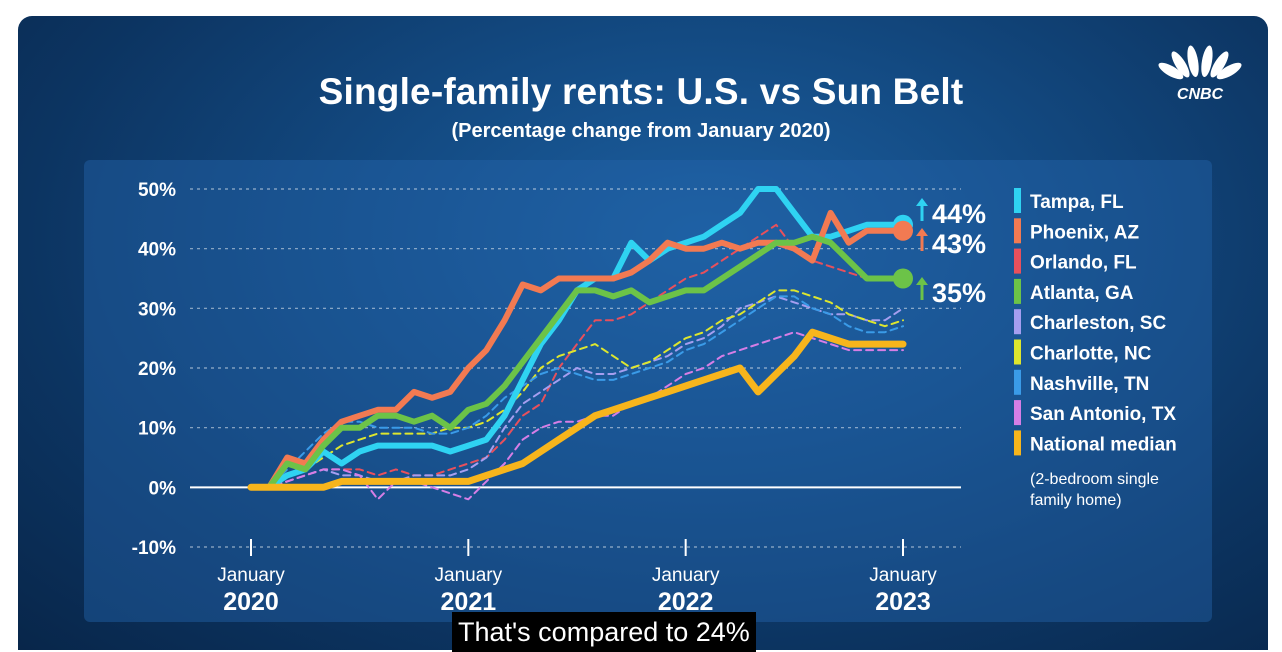 The width and height of the screenshot is (1282, 652). I want to click on legend-label: Nashville, TN, so click(1089, 384).